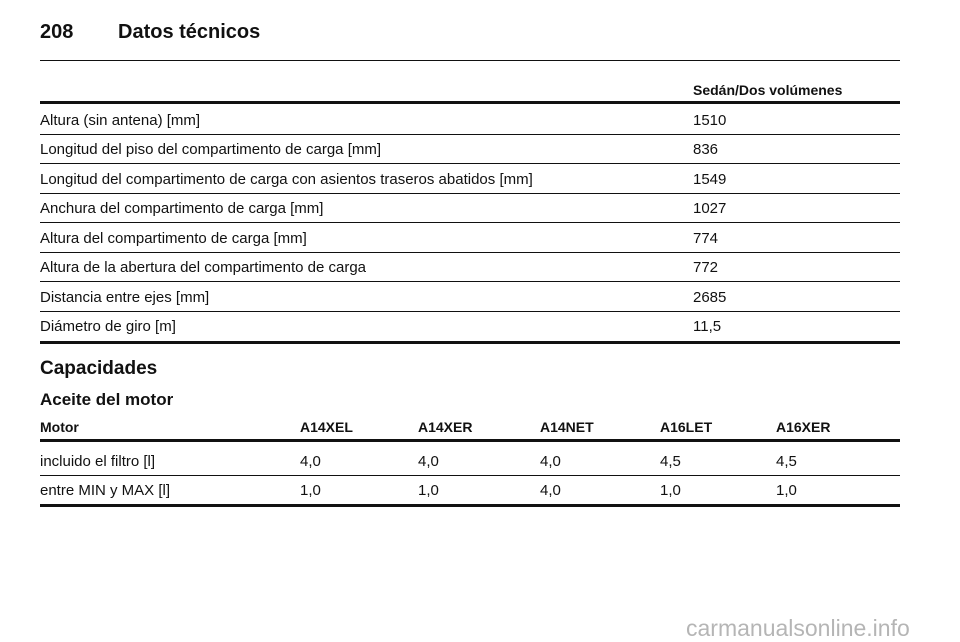 The width and height of the screenshot is (960, 642). Describe the element at coordinates (803, 427) in the screenshot. I see `column-header: A16XER` at that location.